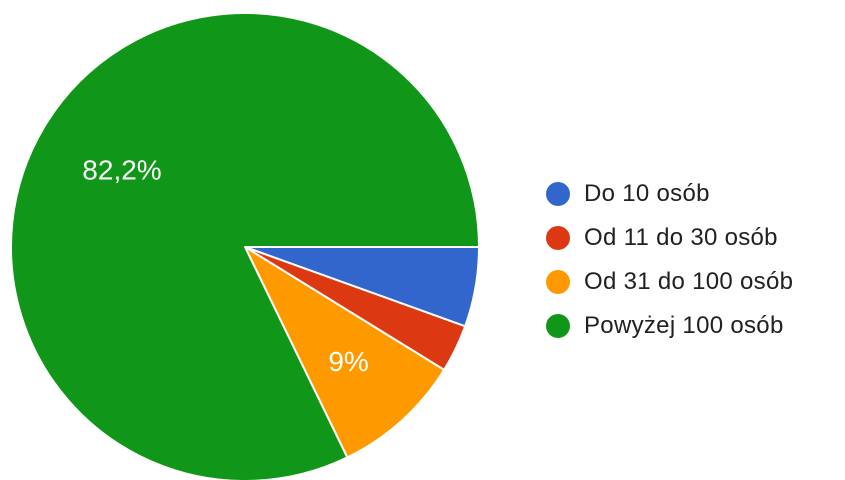 This screenshot has width=845, height=480. What do you see at coordinates (684, 325) in the screenshot?
I see `legend-label-powyzej-100: Powyżej 100 osób` at bounding box center [684, 325].